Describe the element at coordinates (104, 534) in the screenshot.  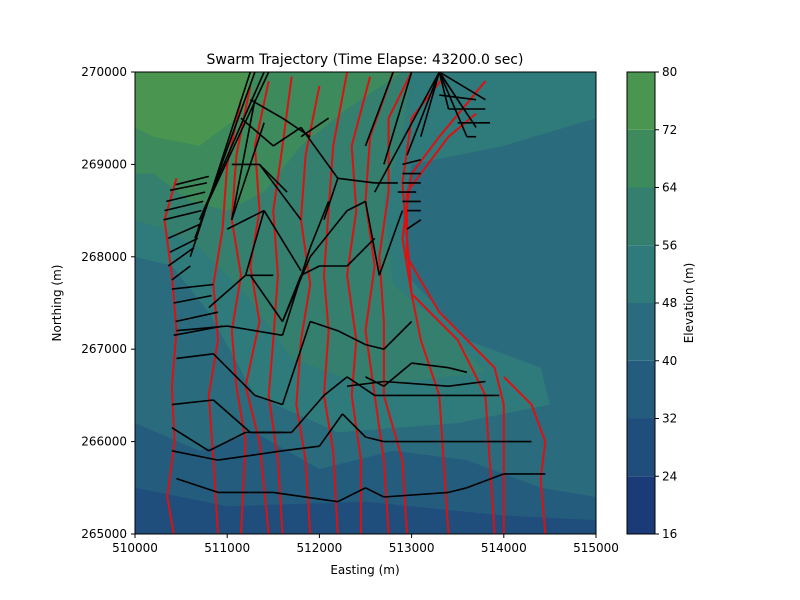
I see `y-tick-label: 265000` at that location.